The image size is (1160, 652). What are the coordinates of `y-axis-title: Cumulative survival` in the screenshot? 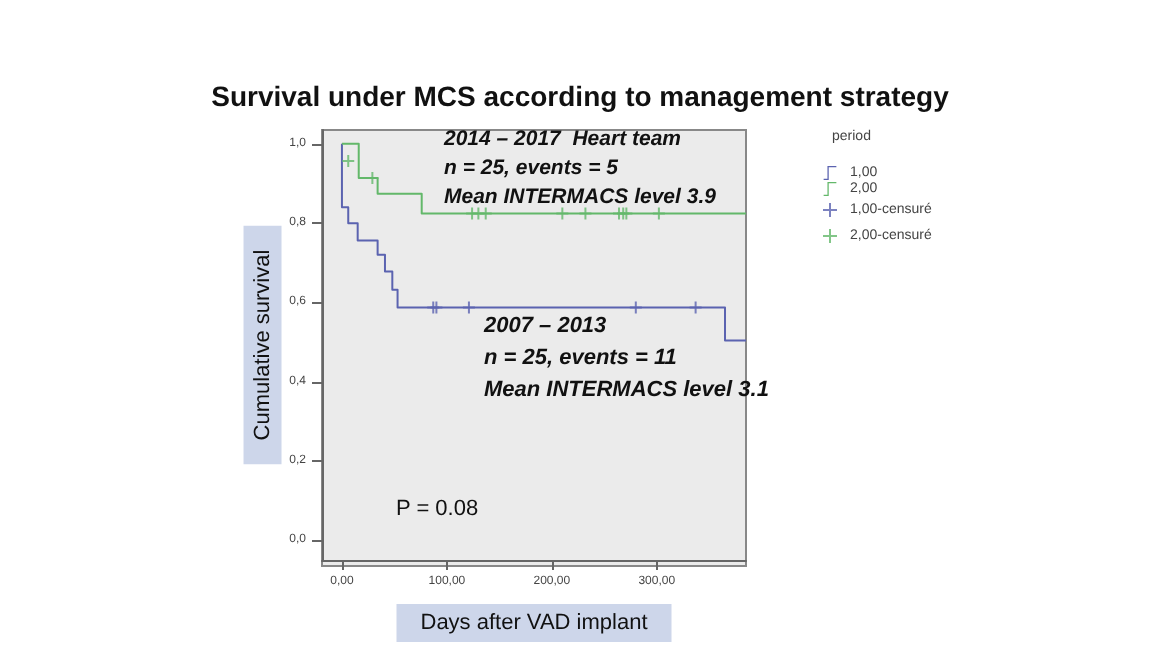 It's located at (262, 345).